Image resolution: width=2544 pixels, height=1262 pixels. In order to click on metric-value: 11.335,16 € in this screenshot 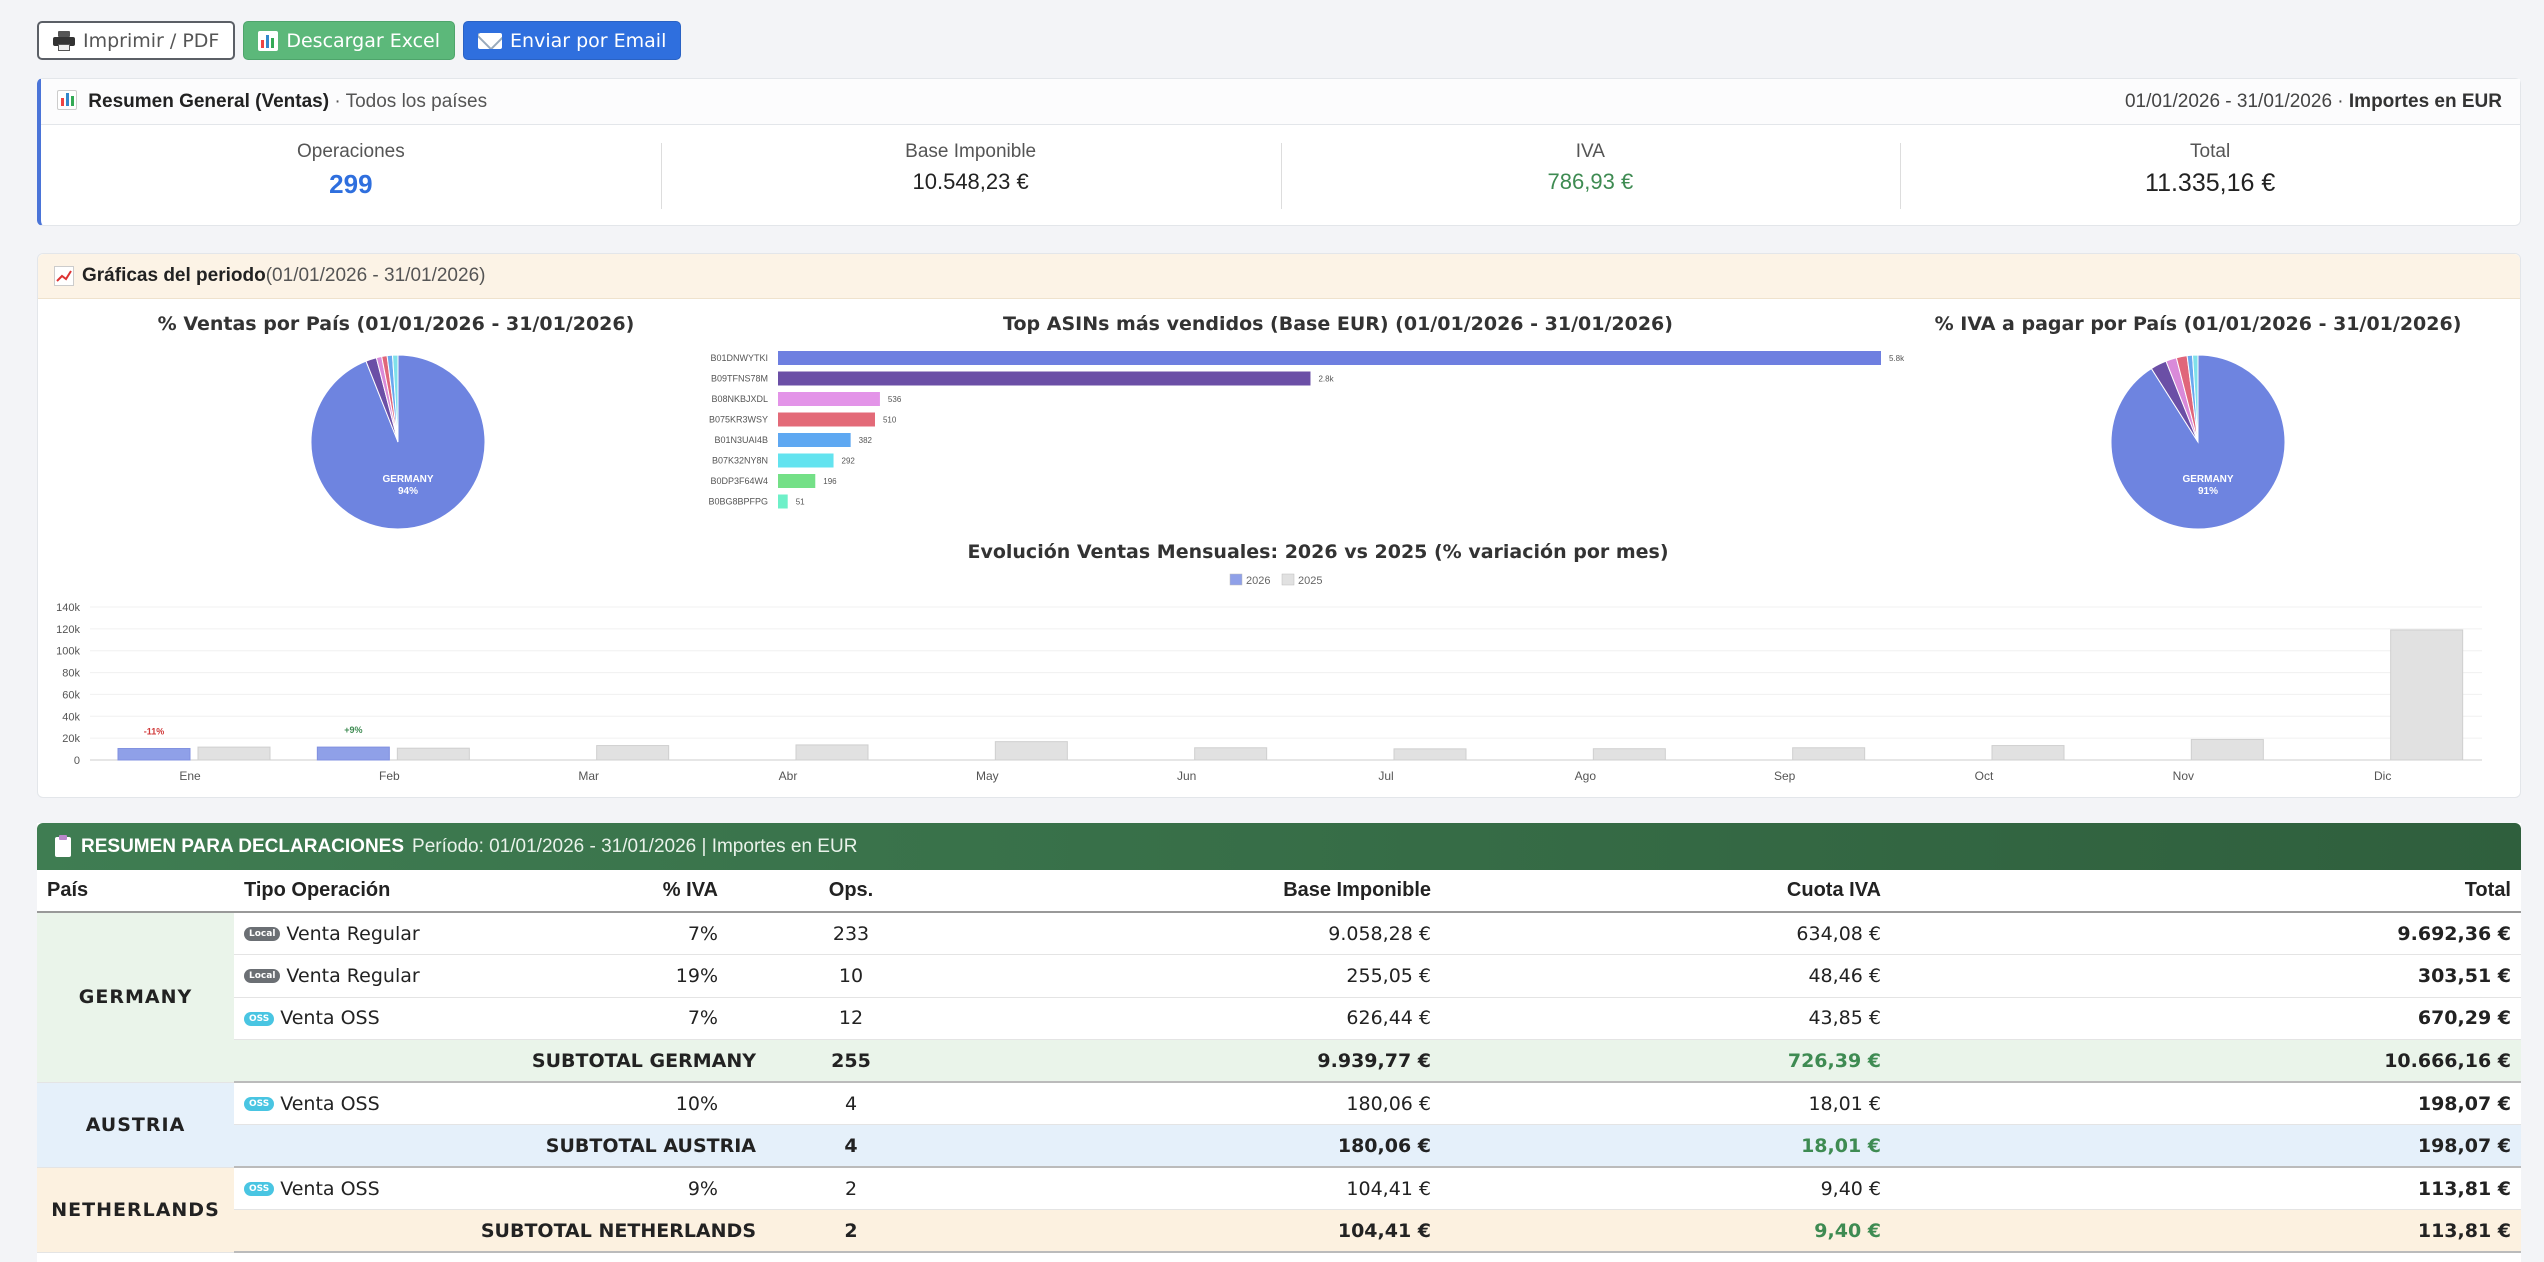, I will do `click(2210, 183)`.